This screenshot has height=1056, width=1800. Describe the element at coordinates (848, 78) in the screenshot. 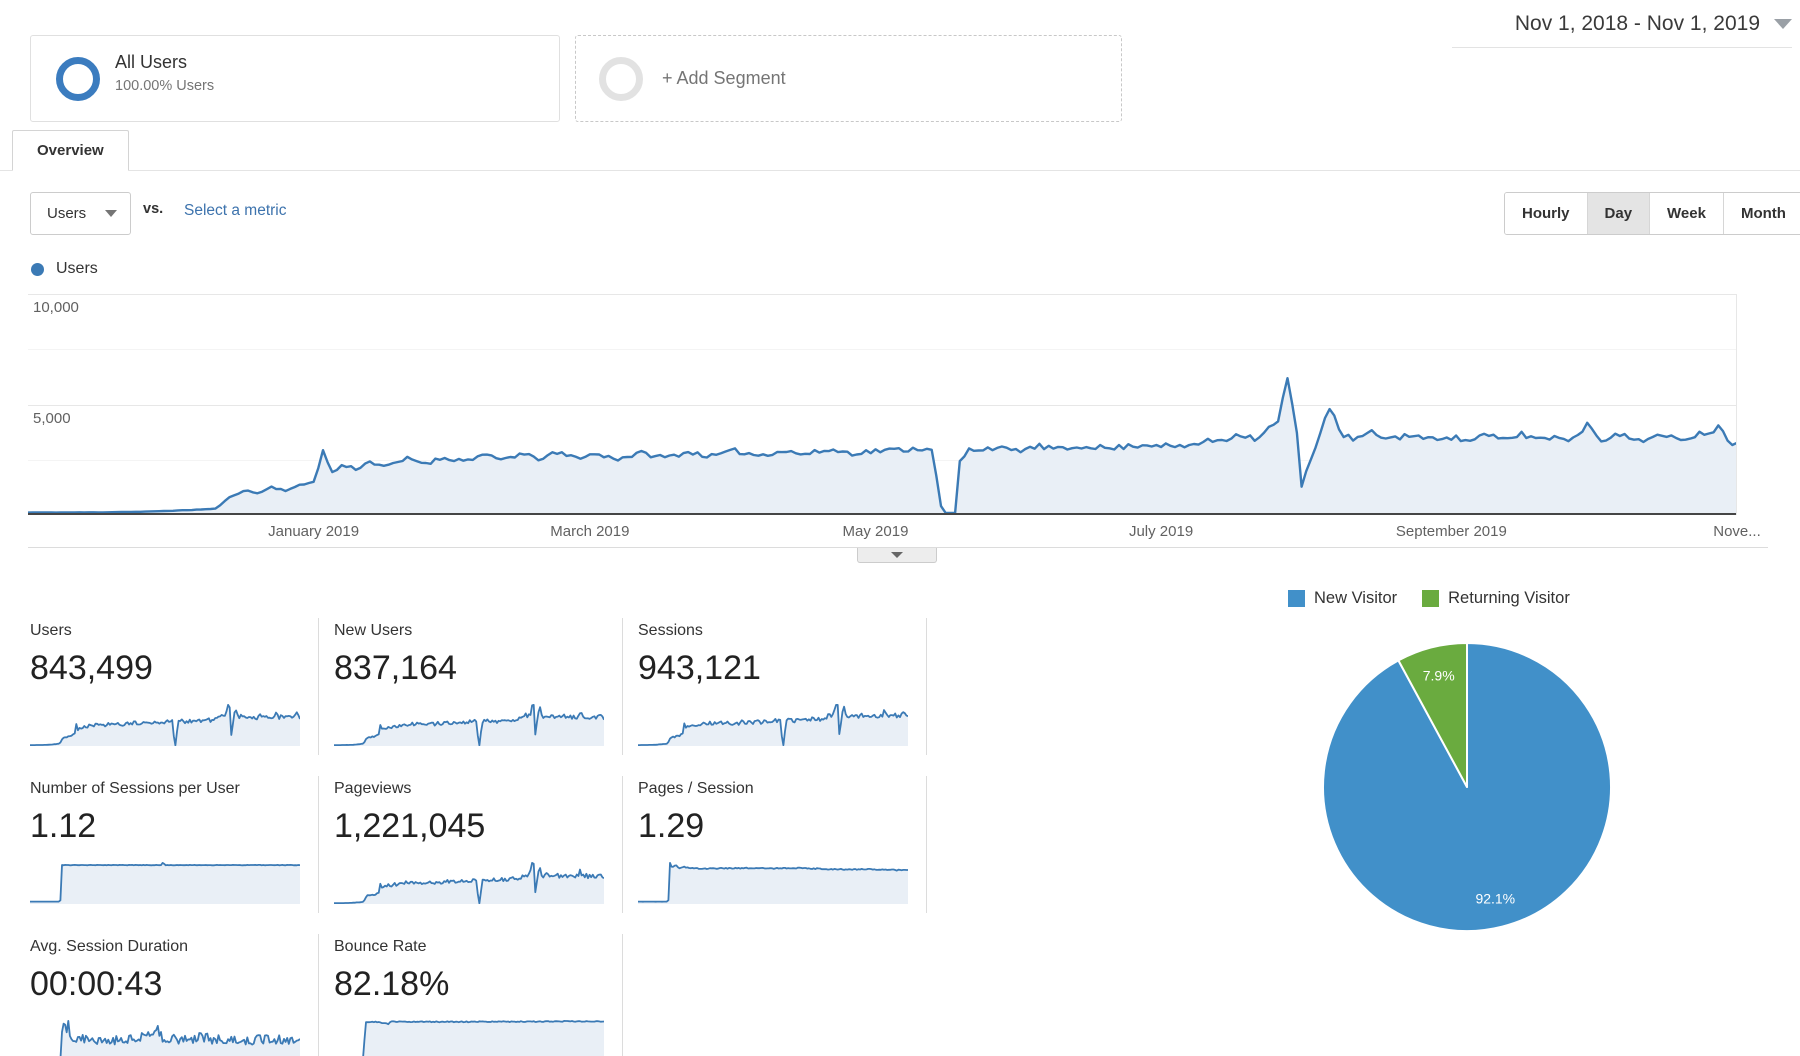

I see `add-segment-button: + Add Segment` at that location.